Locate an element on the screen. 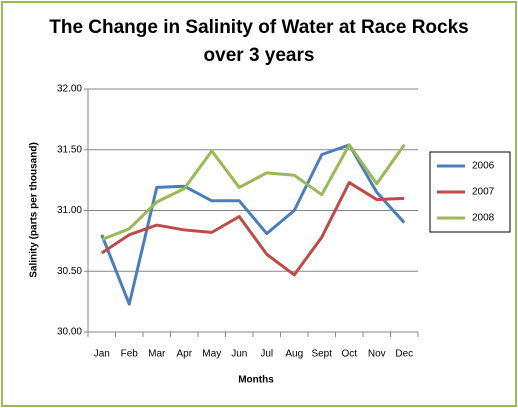 This screenshot has width=518, height=408. x-tick-label: Oct is located at coordinates (349, 354).